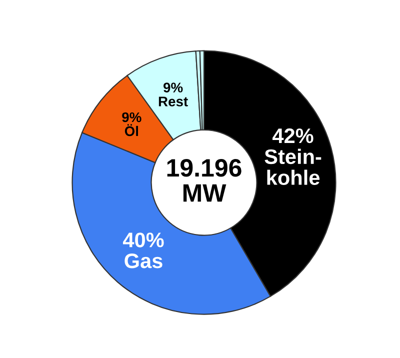  I want to click on slice-label: Stein- kohle, so click(293, 167).